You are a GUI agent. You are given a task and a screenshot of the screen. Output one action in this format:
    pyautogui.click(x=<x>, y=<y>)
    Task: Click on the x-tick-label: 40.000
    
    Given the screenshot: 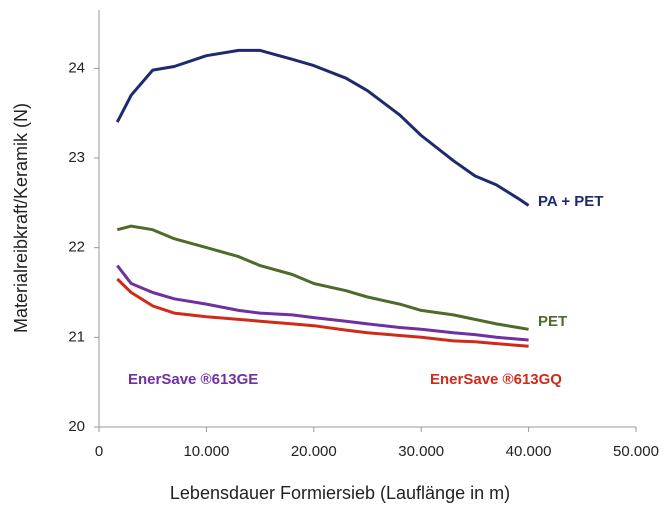 What is the action you would take?
    pyautogui.click(x=529, y=451)
    